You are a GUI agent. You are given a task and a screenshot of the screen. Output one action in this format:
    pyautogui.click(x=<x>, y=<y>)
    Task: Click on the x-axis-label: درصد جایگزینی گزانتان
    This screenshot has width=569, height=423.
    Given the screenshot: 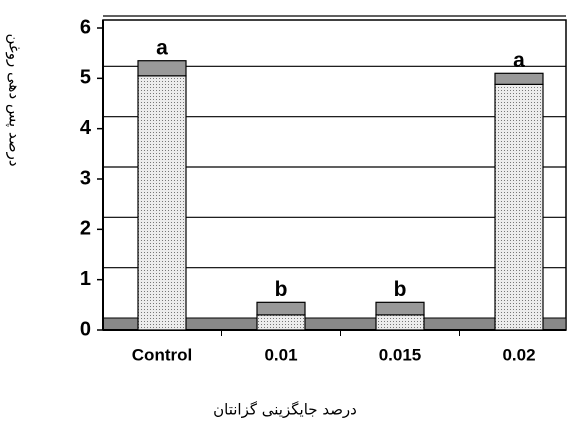 What is the action you would take?
    pyautogui.click(x=285, y=410)
    